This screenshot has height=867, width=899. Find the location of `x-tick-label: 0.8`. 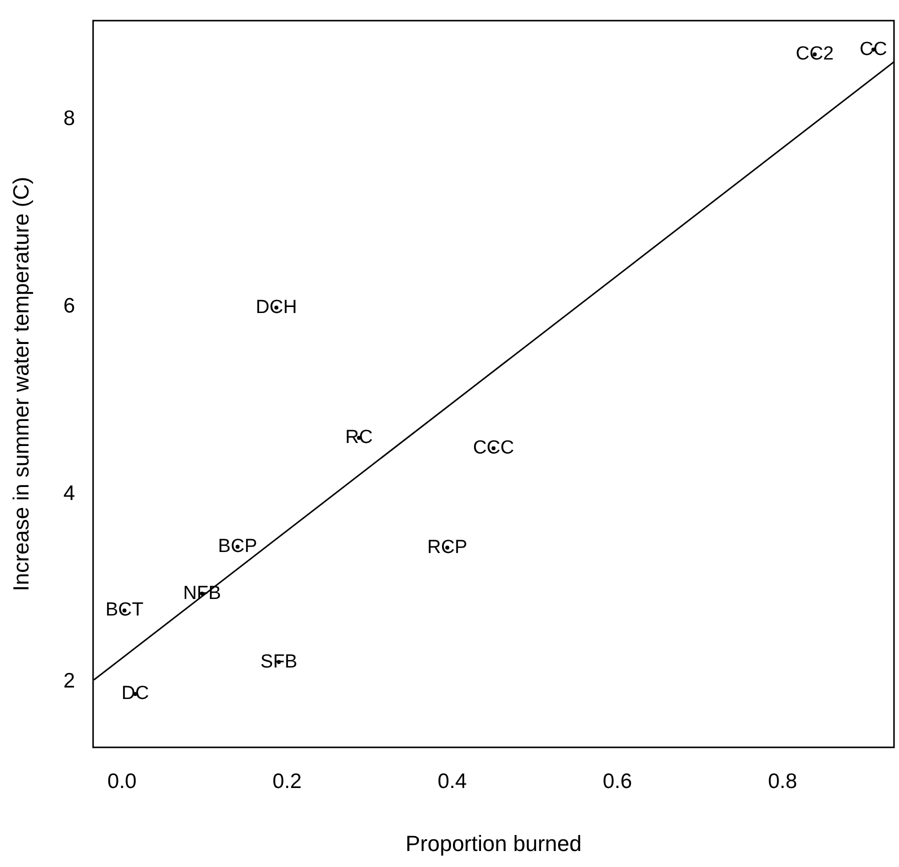

x-tick-label: 0.8 is located at coordinates (783, 781).